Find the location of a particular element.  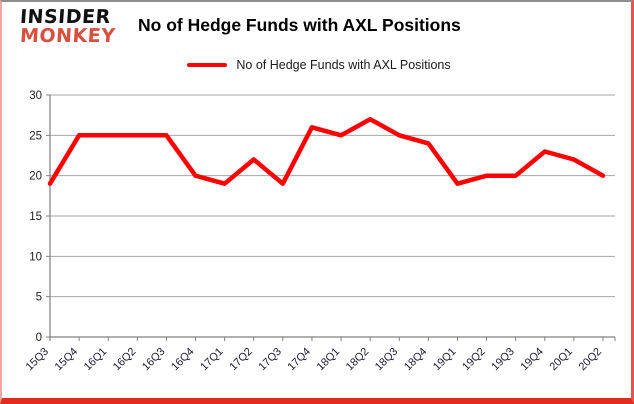

x-tick-label: 16Q2 is located at coordinates (125, 360).